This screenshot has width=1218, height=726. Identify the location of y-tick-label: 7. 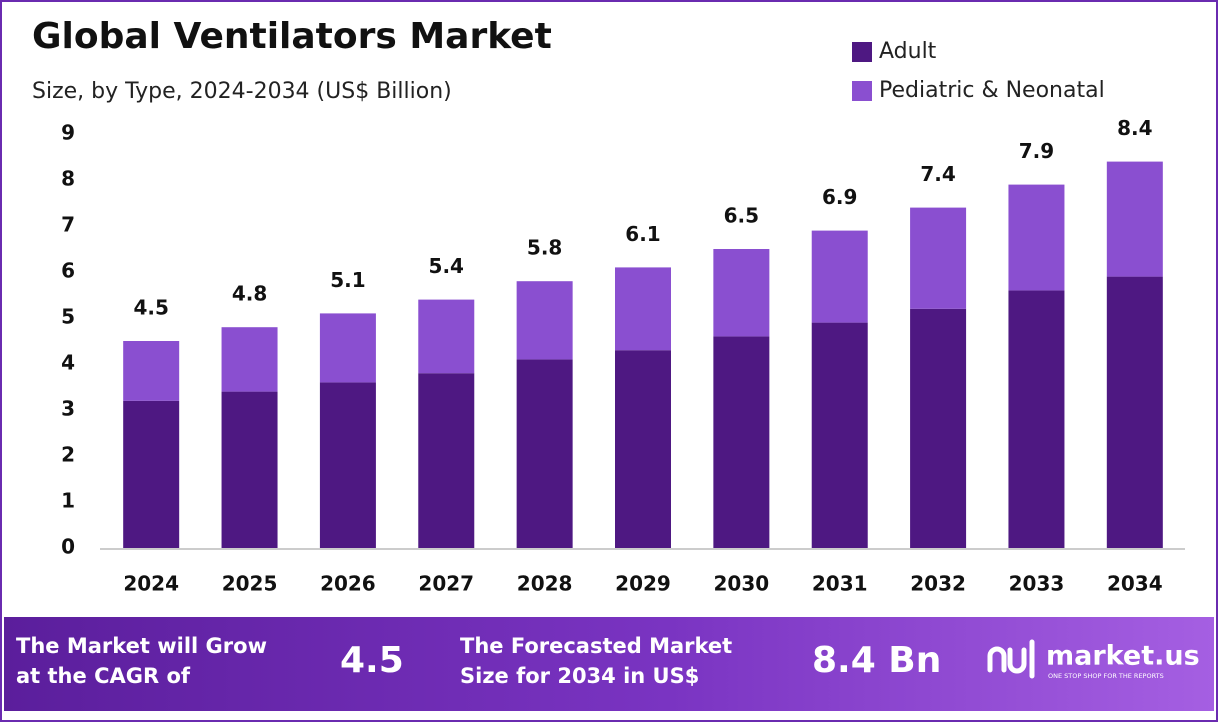
(68, 225).